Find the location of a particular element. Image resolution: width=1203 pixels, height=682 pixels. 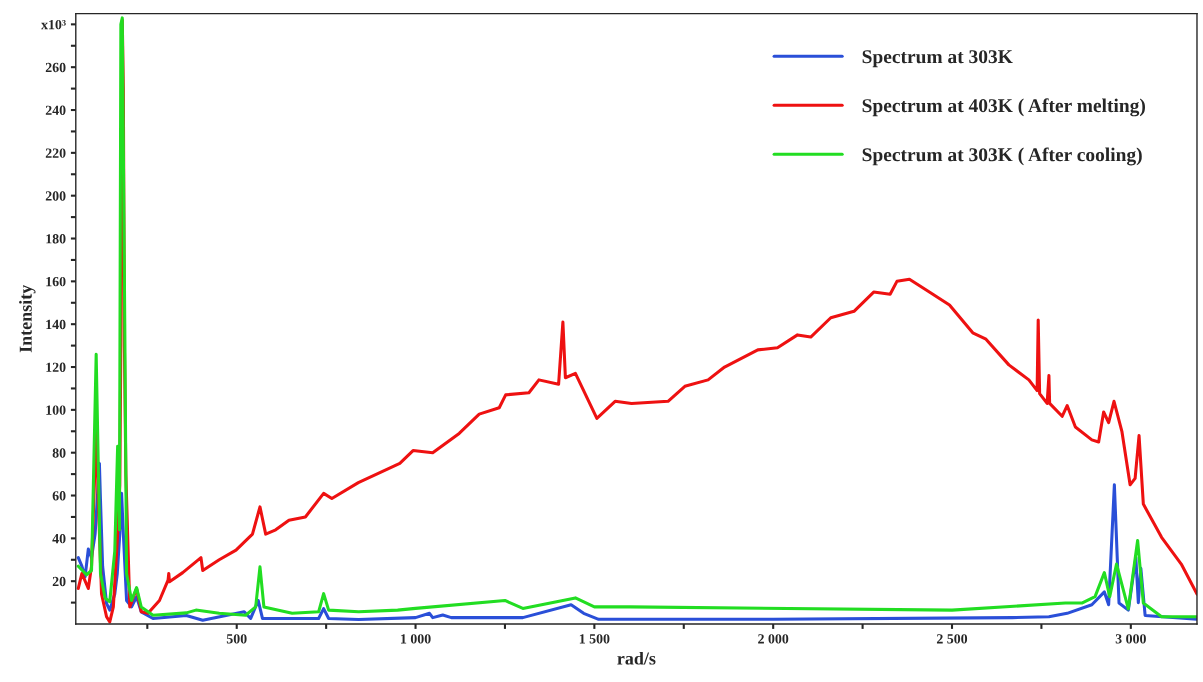

legend-label: Spectrum at 303K is located at coordinates (937, 59).